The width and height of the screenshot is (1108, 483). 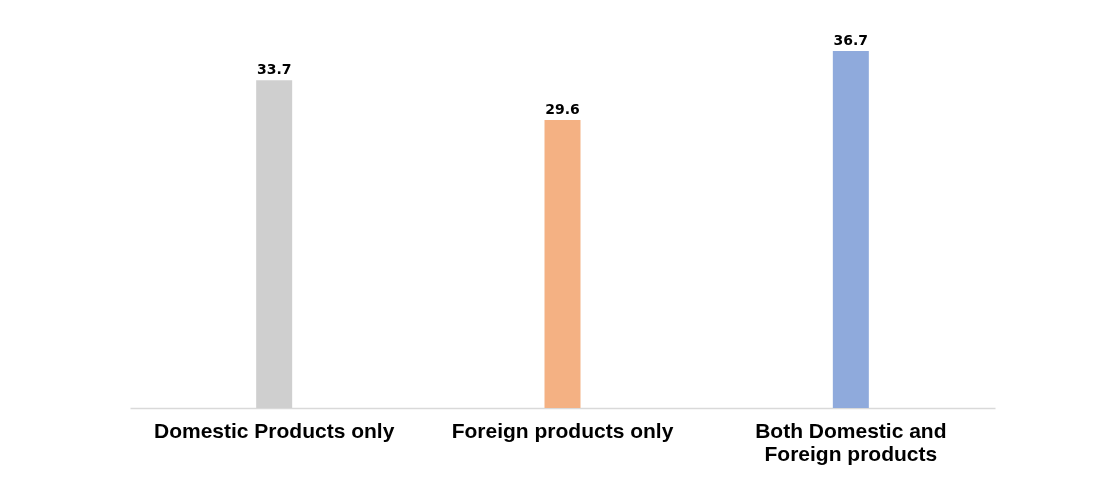 What do you see at coordinates (851, 40) in the screenshot?
I see `data-label: 36.7` at bounding box center [851, 40].